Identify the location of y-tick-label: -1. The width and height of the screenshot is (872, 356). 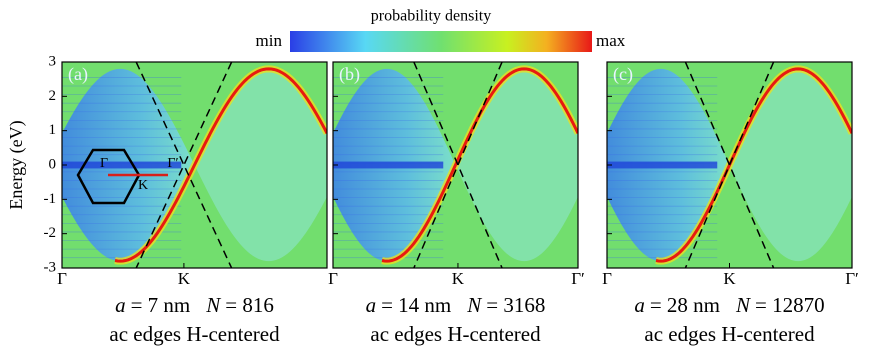
(50, 199).